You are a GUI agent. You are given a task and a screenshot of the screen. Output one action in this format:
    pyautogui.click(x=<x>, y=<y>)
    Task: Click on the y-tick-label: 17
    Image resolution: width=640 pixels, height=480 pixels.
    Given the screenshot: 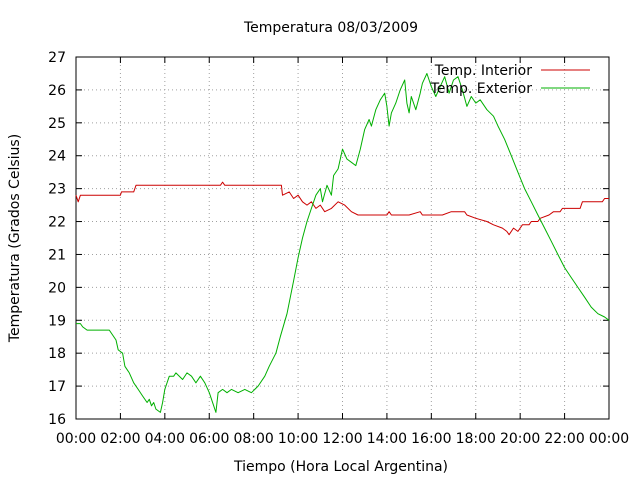 What is the action you would take?
    pyautogui.click(x=57, y=387)
    